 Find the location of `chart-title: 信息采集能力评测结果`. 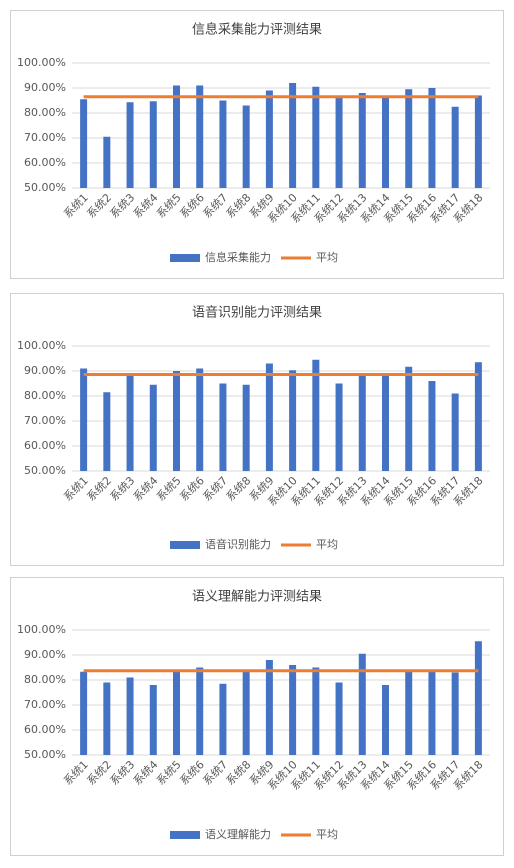

chart-title: 信息采集能力评测结果 is located at coordinates (257, 30).